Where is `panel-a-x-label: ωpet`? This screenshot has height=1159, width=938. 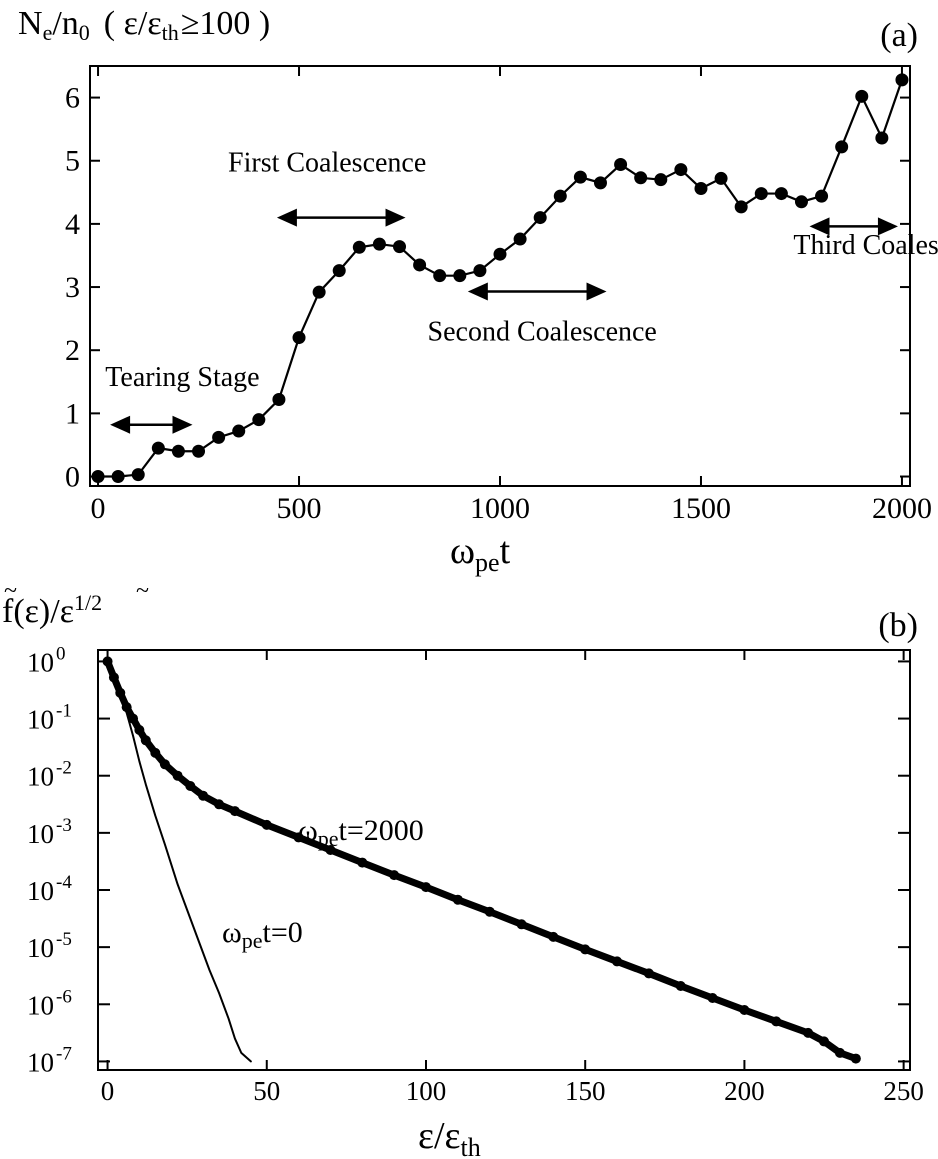 panel-a-x-label: ωpet is located at coordinates (480, 553).